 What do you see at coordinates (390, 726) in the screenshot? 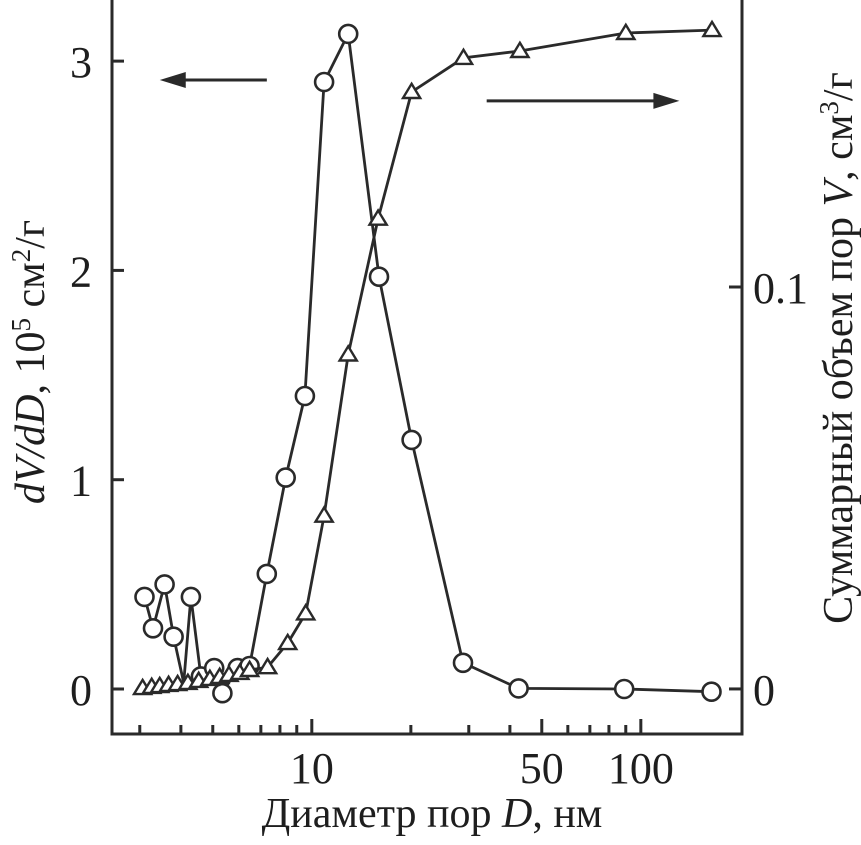
I see `x-axis-ticks` at bounding box center [390, 726].